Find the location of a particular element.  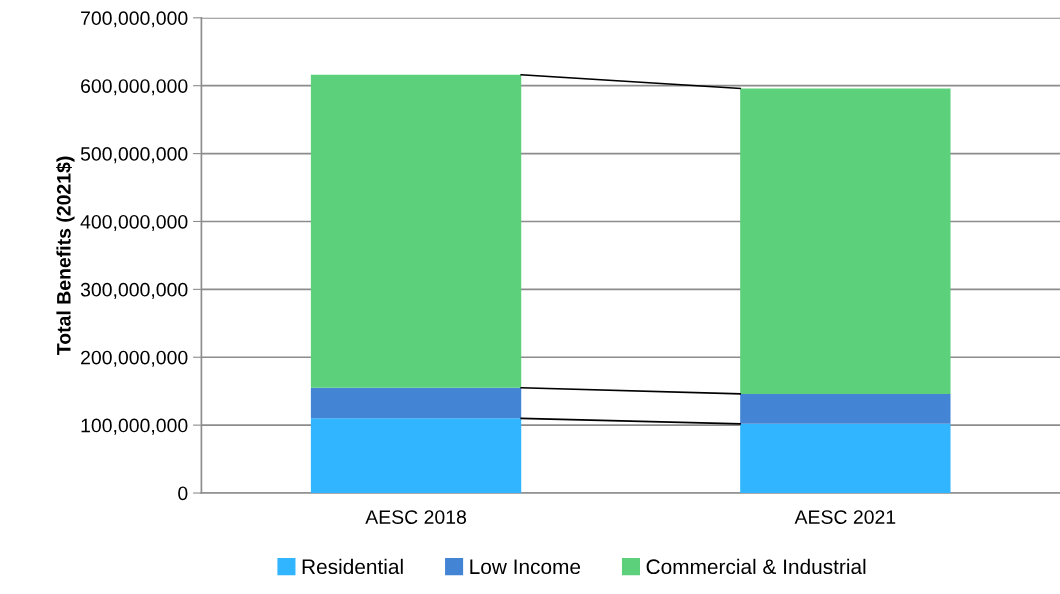

y-tick-label: 400,000,000 is located at coordinates (134, 223).